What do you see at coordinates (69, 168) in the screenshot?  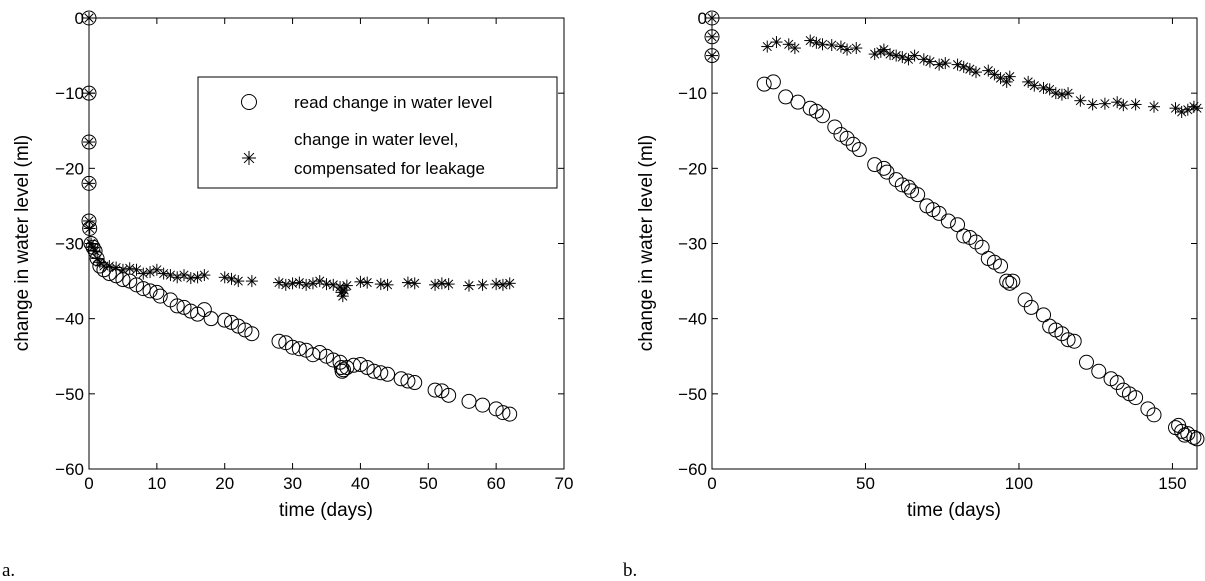 I see `y-tick-label: −20` at bounding box center [69, 168].